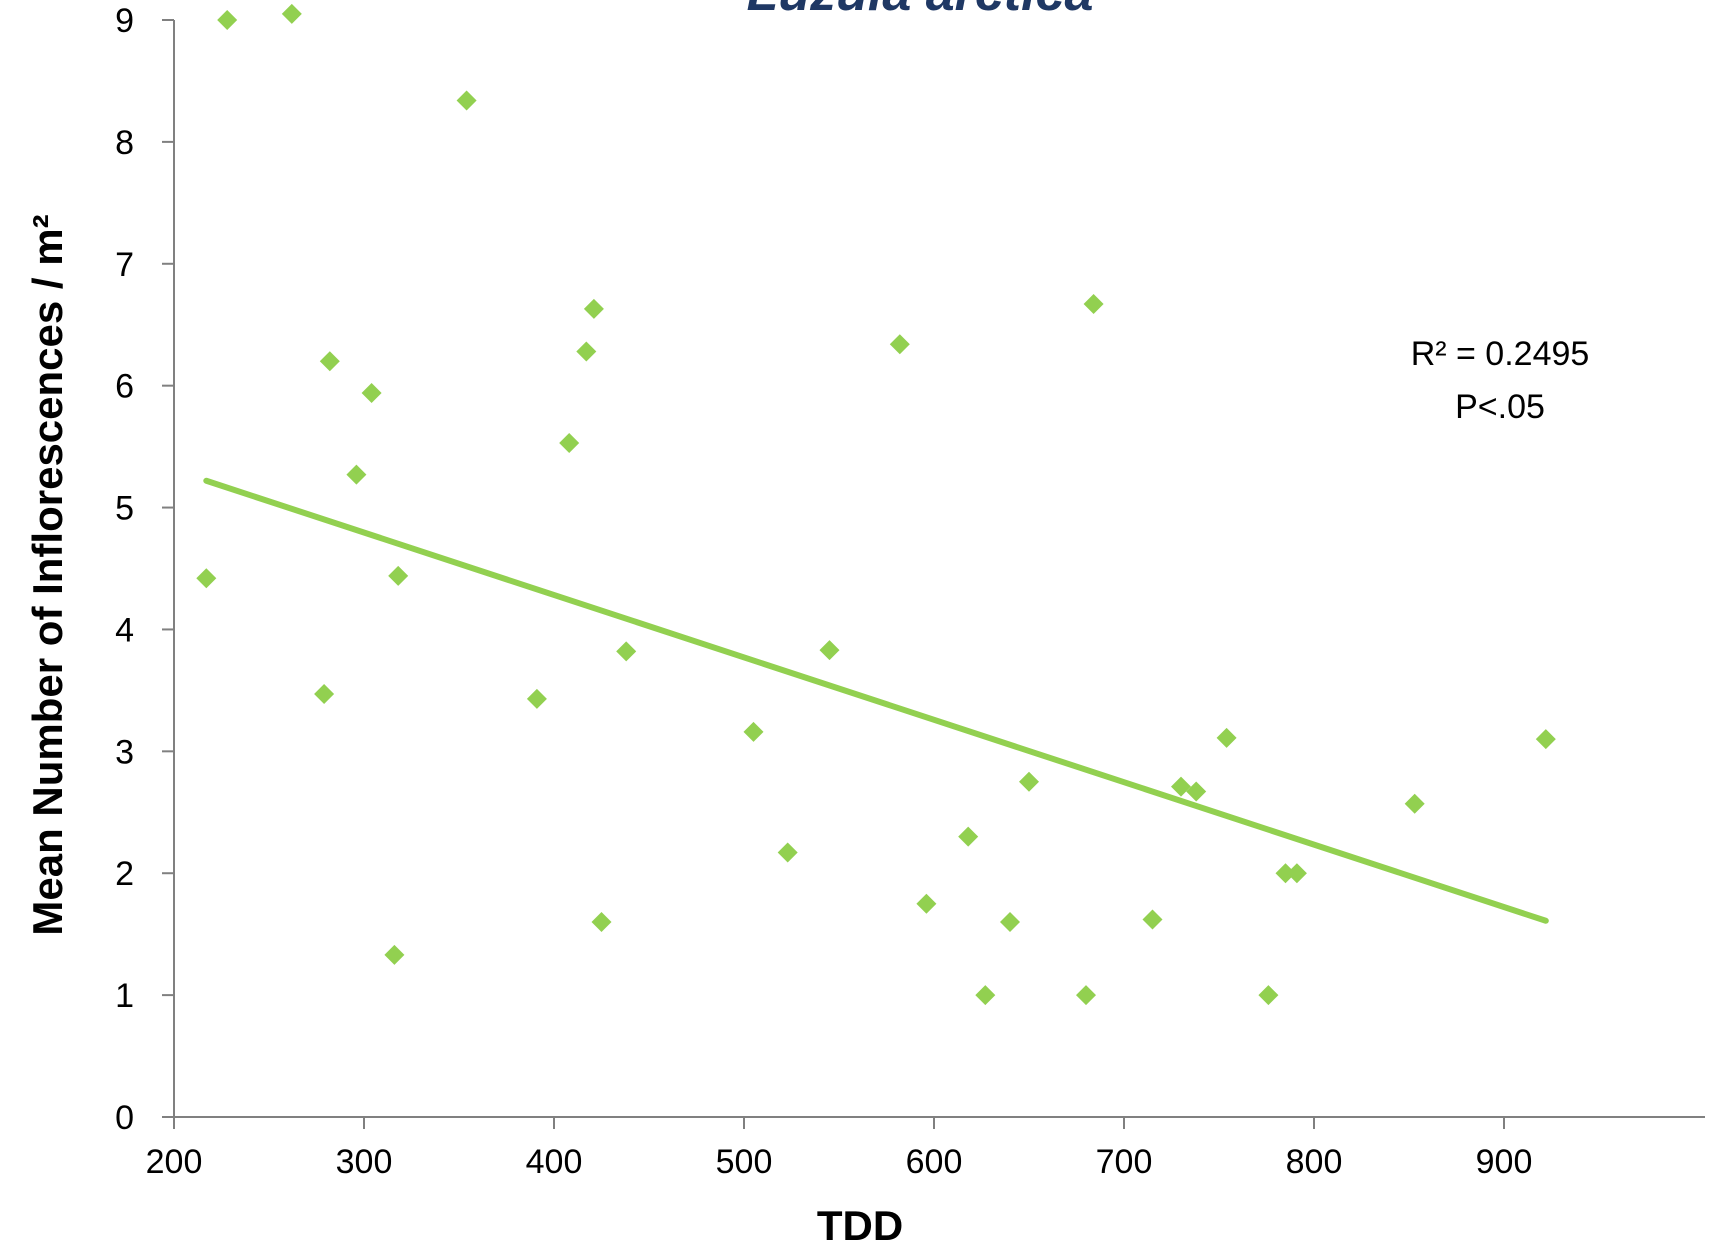  Describe the element at coordinates (124, 752) in the screenshot. I see `y-tick-label: 3` at that location.